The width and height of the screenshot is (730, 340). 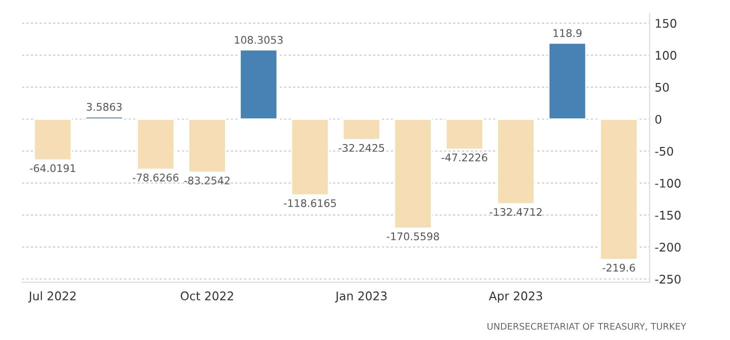 What do you see at coordinates (516, 212) in the screenshot?
I see `data-label: -132.4712` at bounding box center [516, 212].